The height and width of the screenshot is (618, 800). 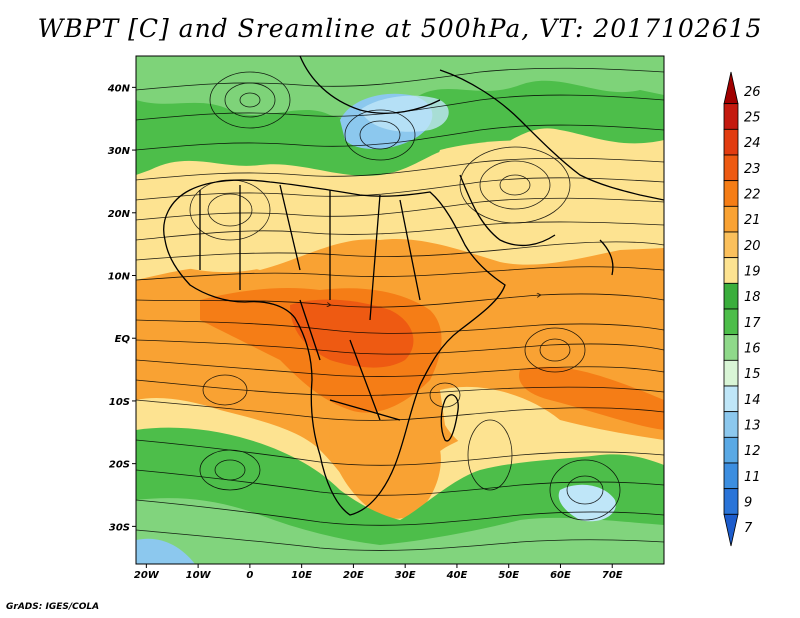 I want to click on field-lightgreen-north, so click(x=400, y=87).